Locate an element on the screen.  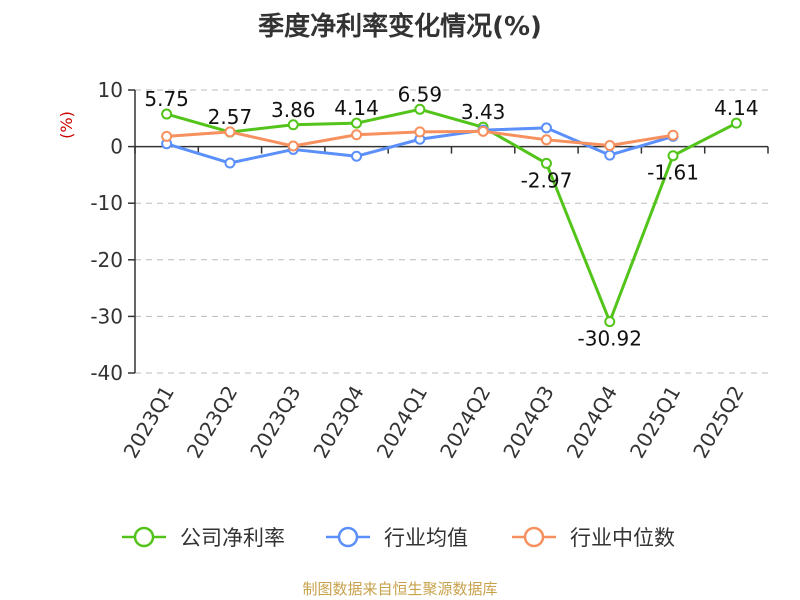
y-tick-label: 0 is located at coordinates (116, 147).